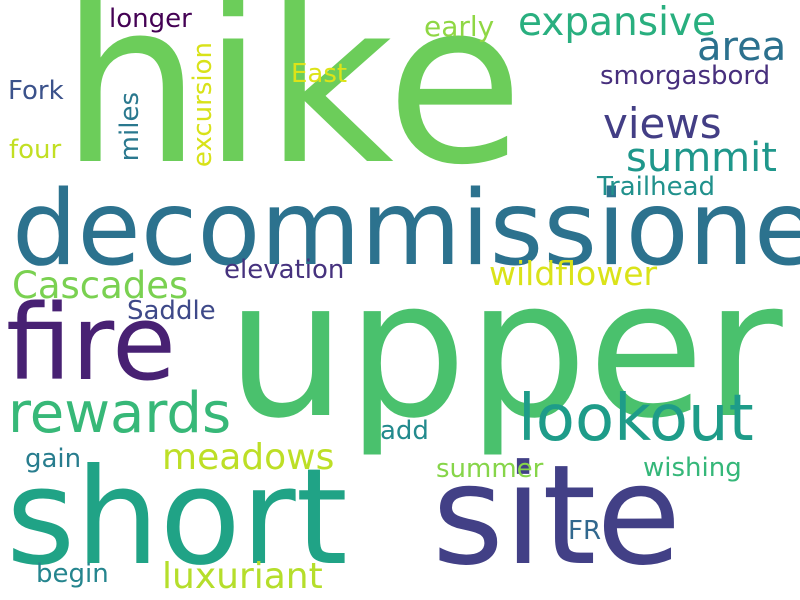 The height and width of the screenshot is (600, 800). I want to click on word-miles-text: miles, so click(130, 127).